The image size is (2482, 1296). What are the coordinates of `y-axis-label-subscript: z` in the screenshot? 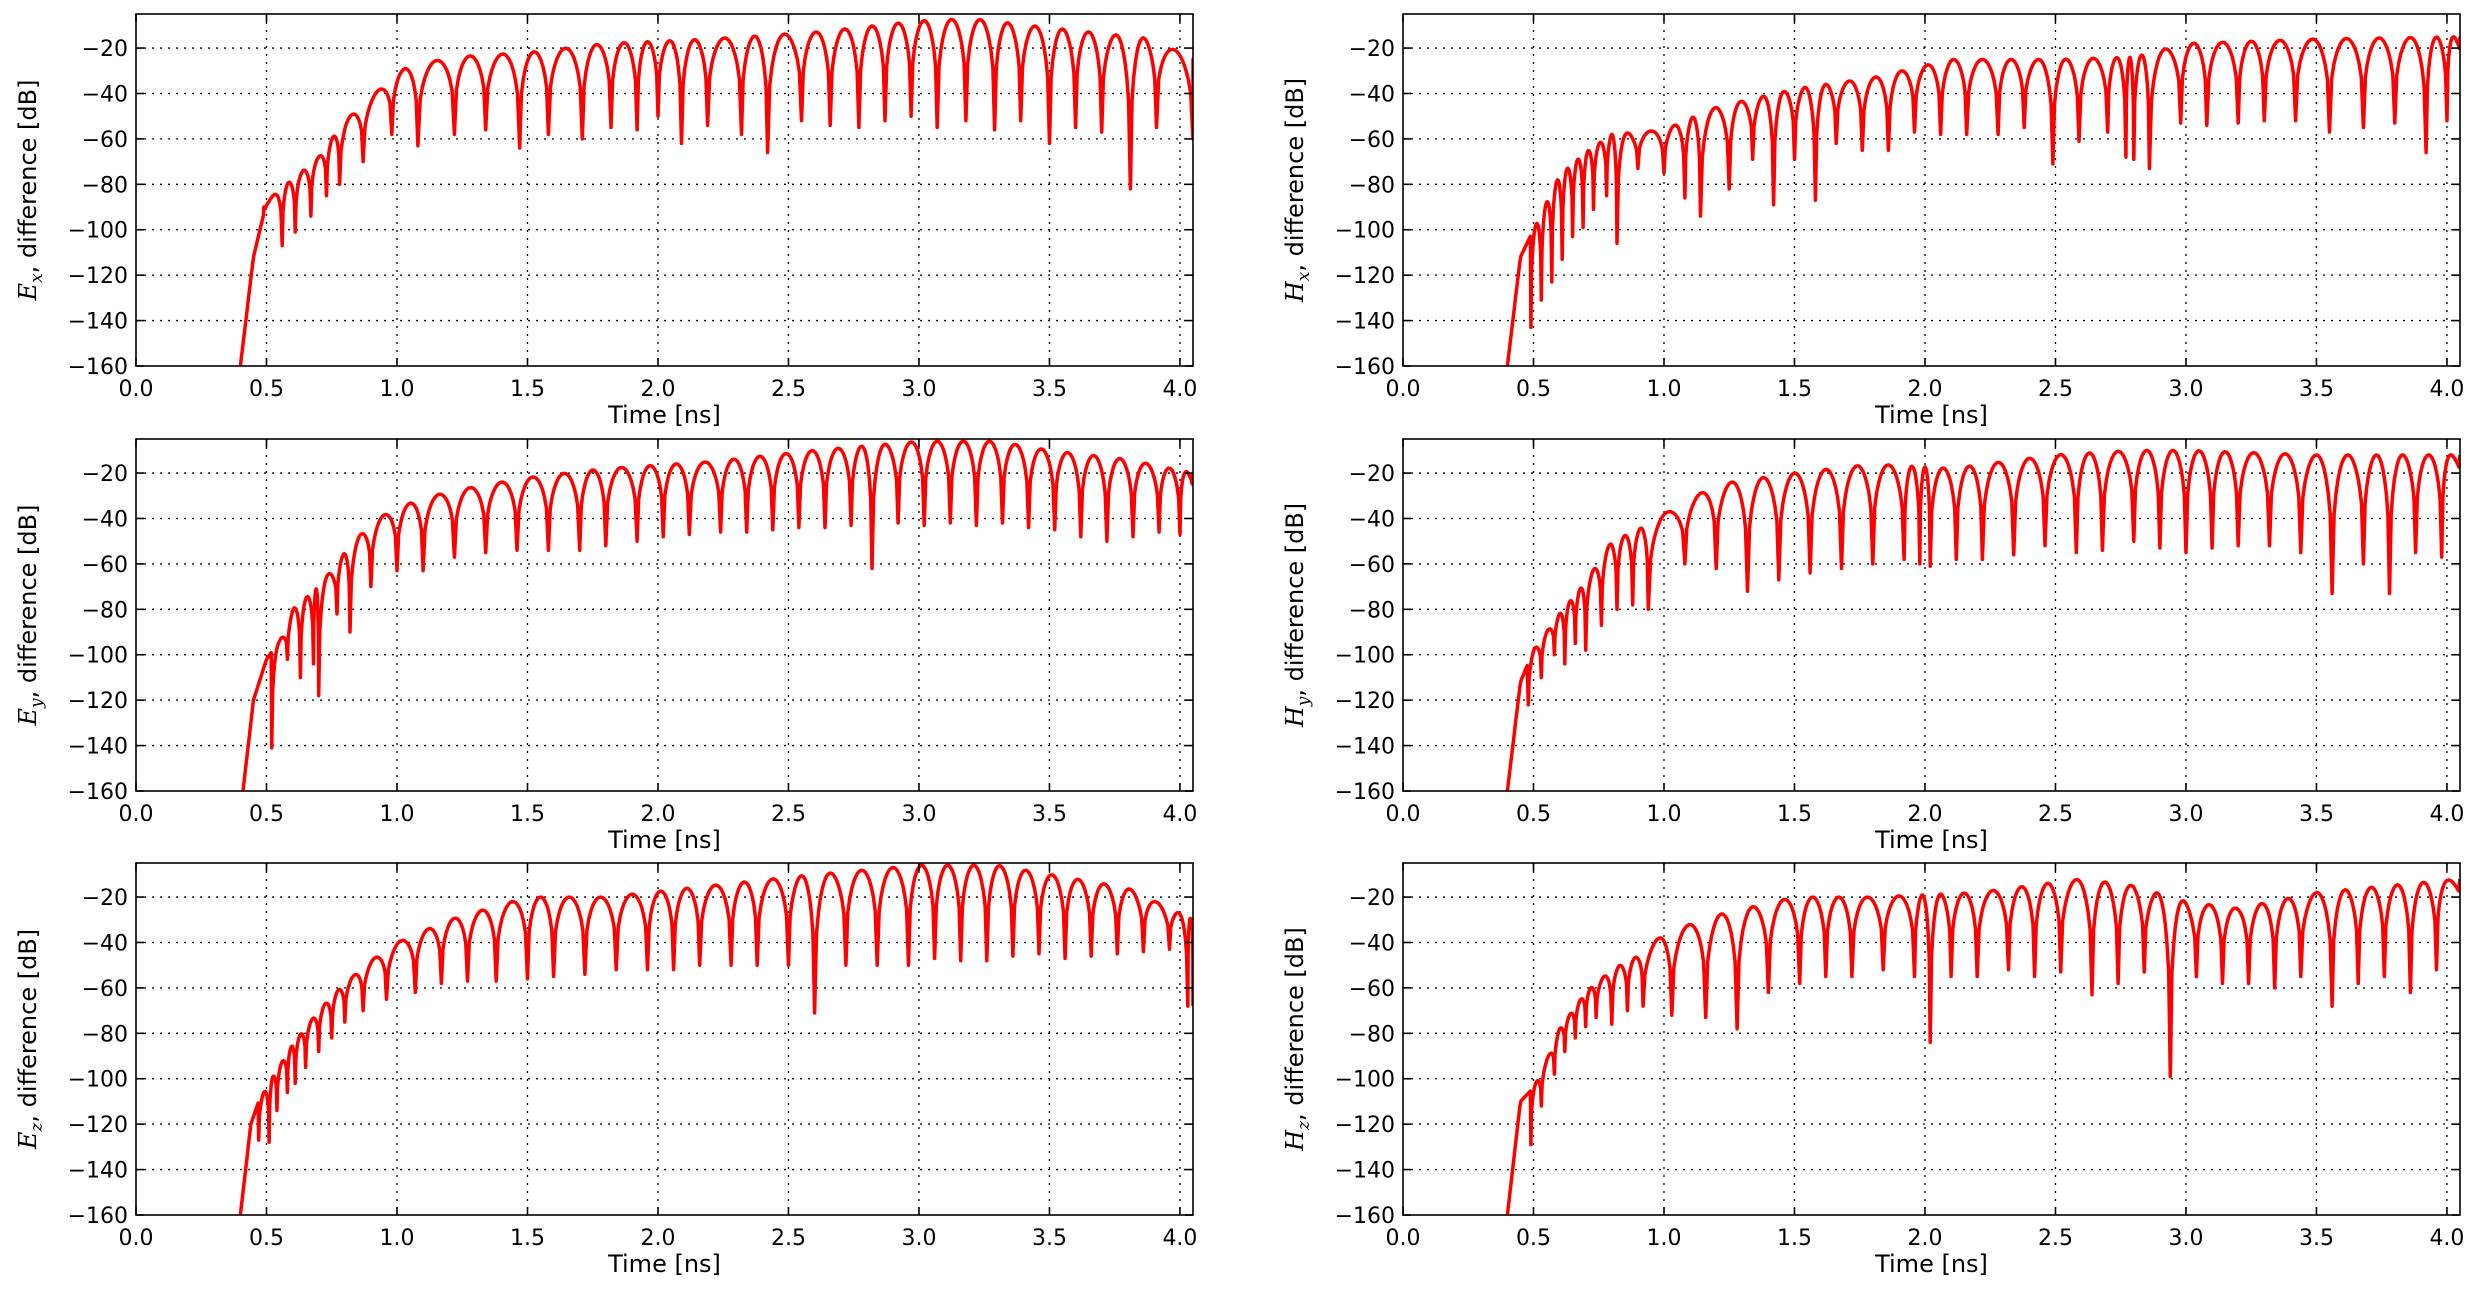 It's located at (1304, 1125).